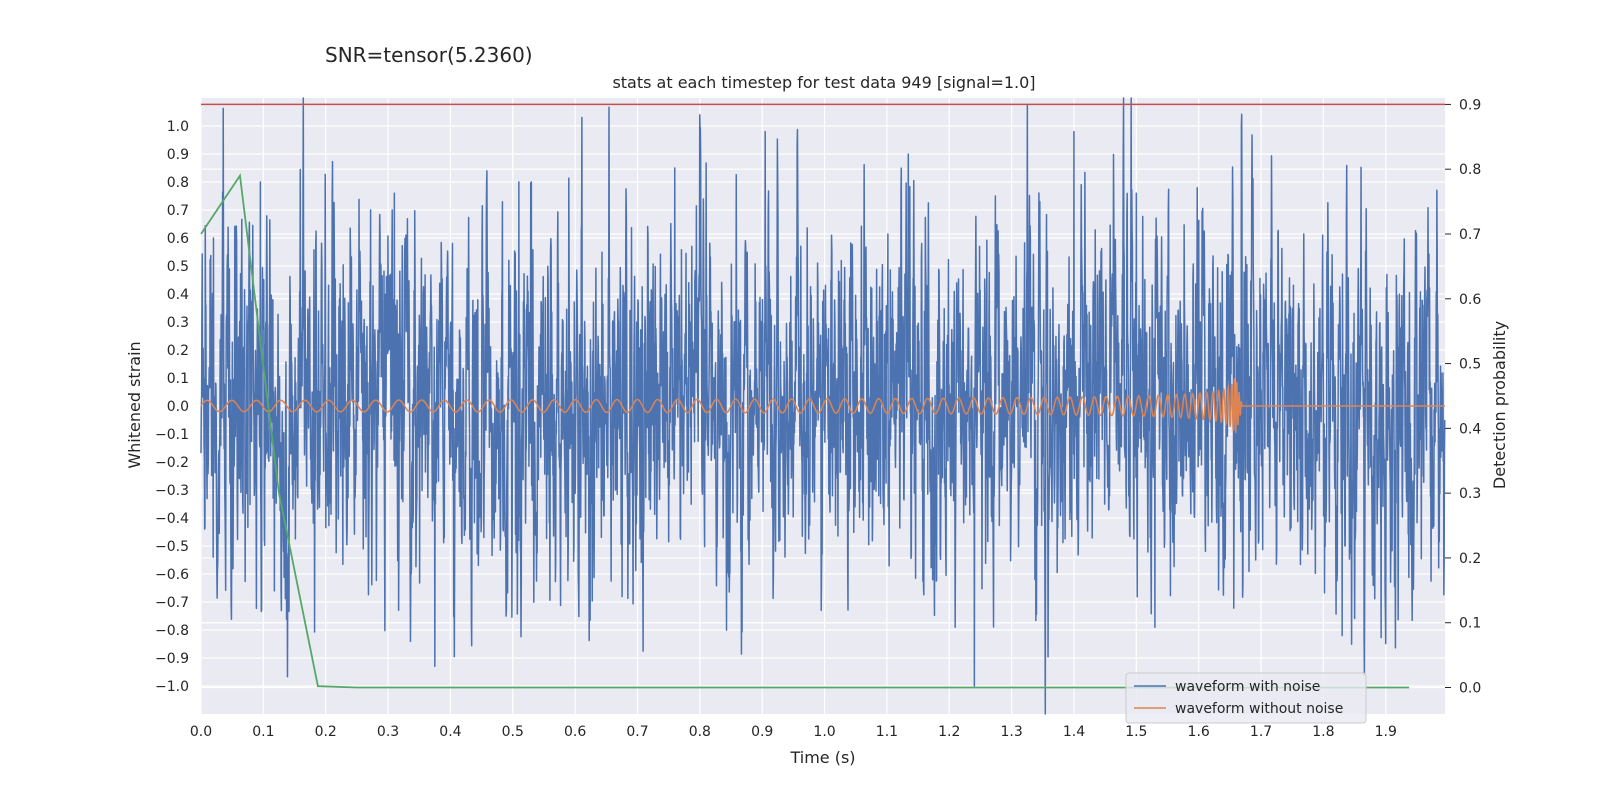 The height and width of the screenshot is (800, 1600). What do you see at coordinates (575, 732) in the screenshot?
I see `x-tick-label: 0.6` at bounding box center [575, 732].